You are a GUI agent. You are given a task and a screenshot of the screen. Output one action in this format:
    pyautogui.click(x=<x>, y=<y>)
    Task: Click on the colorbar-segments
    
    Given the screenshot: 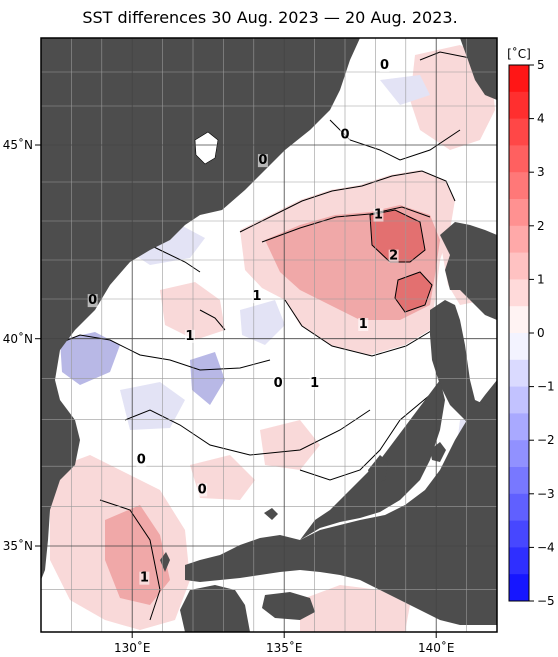 What is the action you would take?
    pyautogui.click(x=519, y=333)
    